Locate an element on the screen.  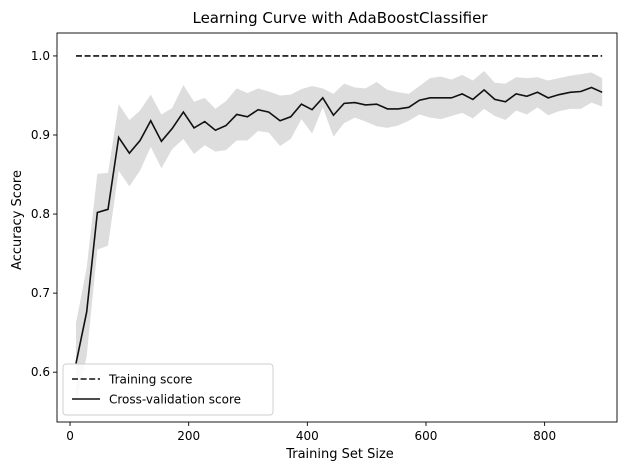
legend-label-training: Training score is located at coordinates (150, 380).